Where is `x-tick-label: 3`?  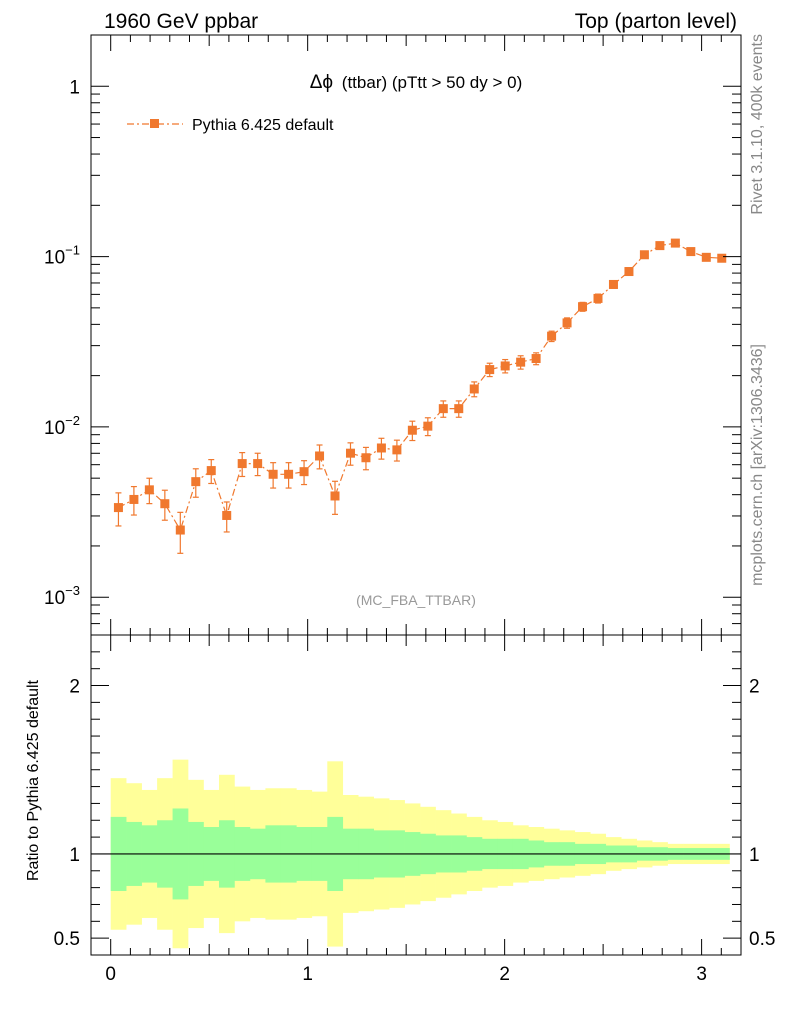
x-tick-label: 3 is located at coordinates (701, 974).